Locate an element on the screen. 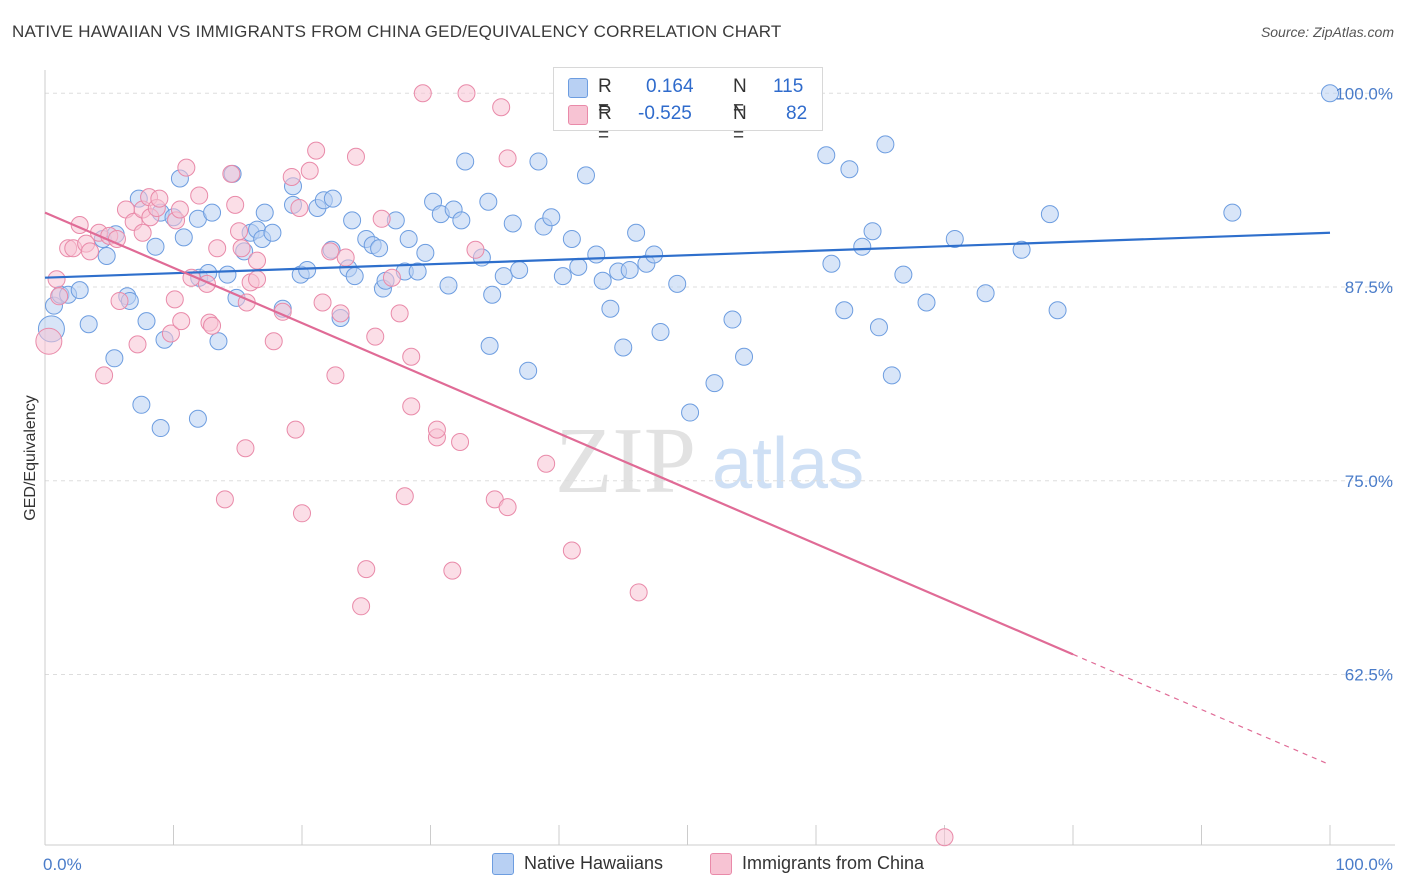 The width and height of the screenshot is (1406, 892). y-tick-label: 87.5% is located at coordinates (1369, 287).